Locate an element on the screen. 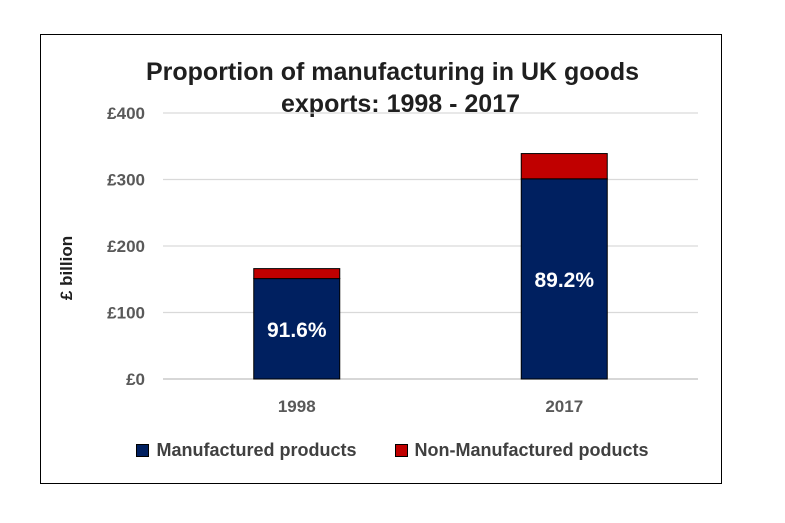 The width and height of the screenshot is (785, 523). data-label: 91.6% is located at coordinates (297, 330).